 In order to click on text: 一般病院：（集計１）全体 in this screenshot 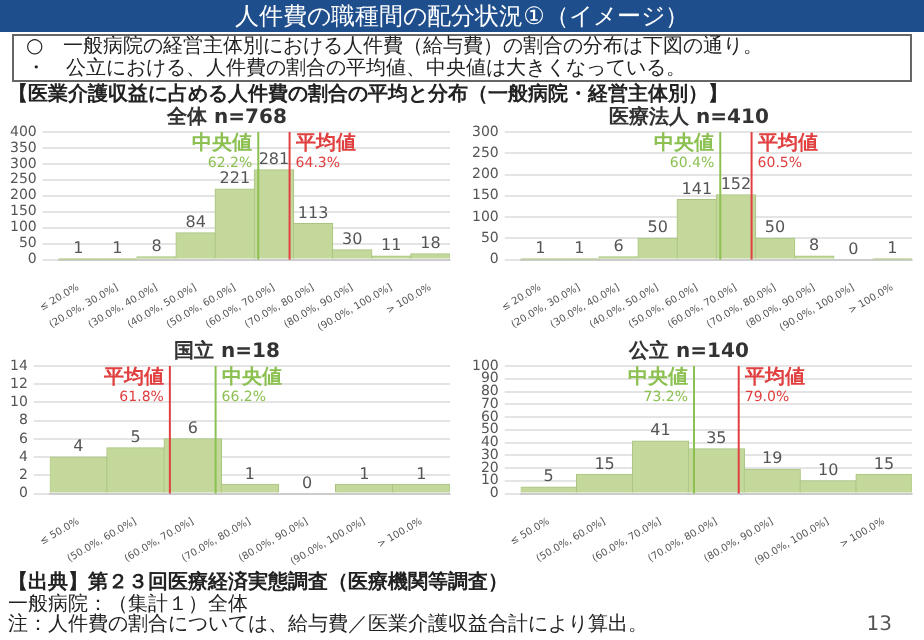, I will do `click(128, 604)`.